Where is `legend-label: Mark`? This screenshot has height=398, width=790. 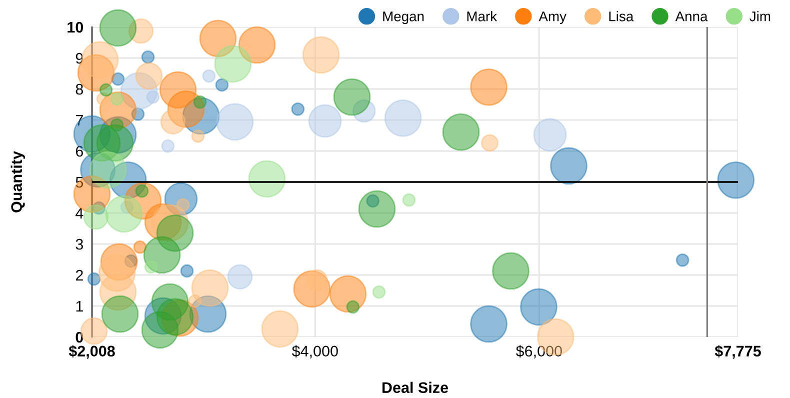 legend-label: Mark is located at coordinates (482, 16).